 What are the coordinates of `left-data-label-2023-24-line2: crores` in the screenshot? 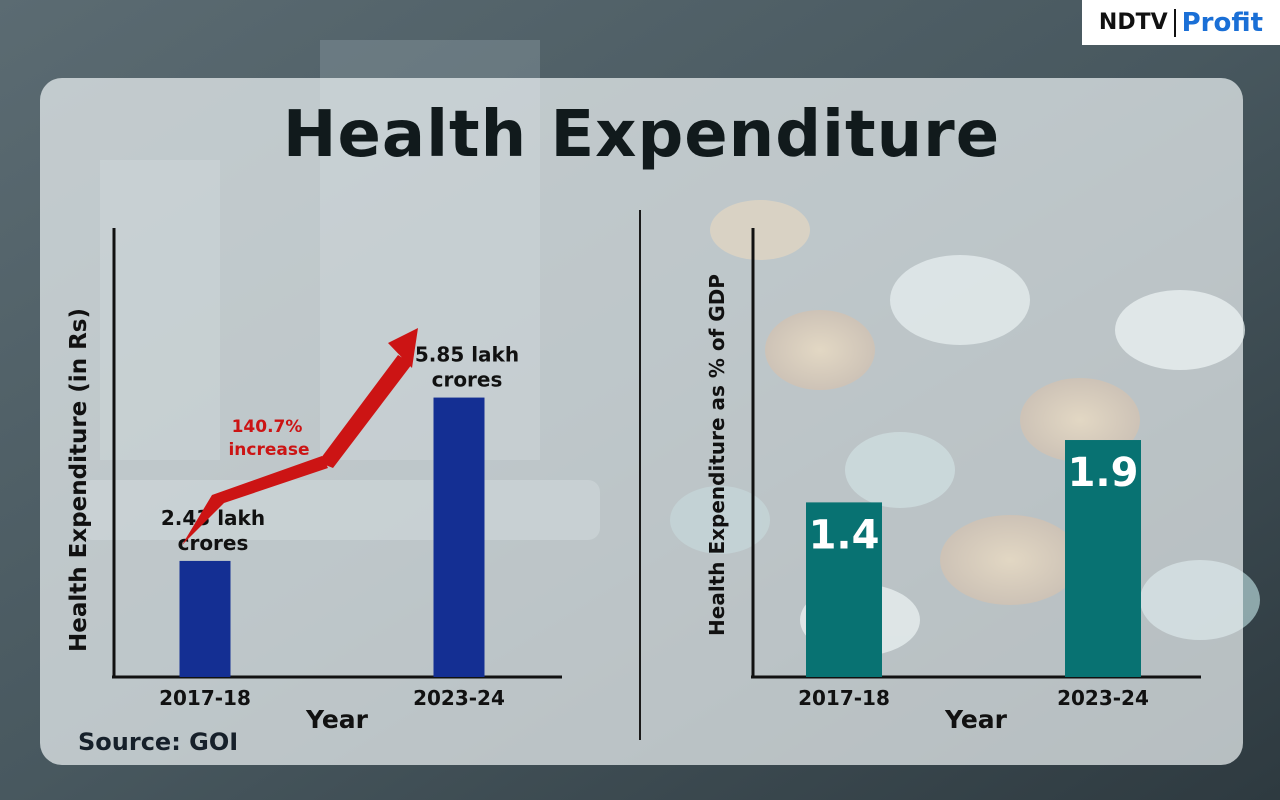 It's located at (467, 380).